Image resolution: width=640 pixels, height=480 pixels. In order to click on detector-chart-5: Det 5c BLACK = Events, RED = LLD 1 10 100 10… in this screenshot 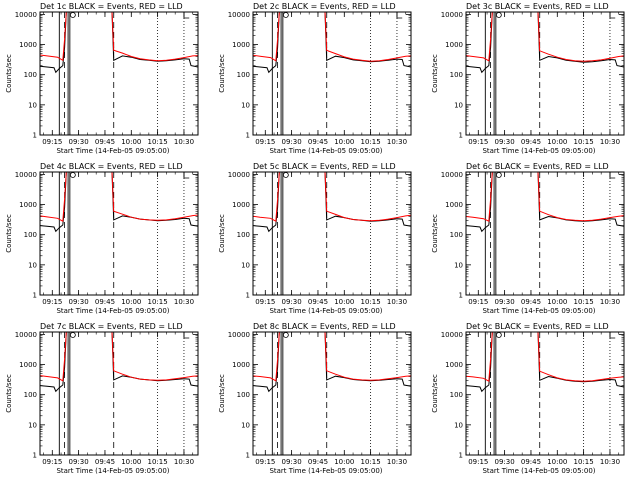, I will do `click(315, 238)`.